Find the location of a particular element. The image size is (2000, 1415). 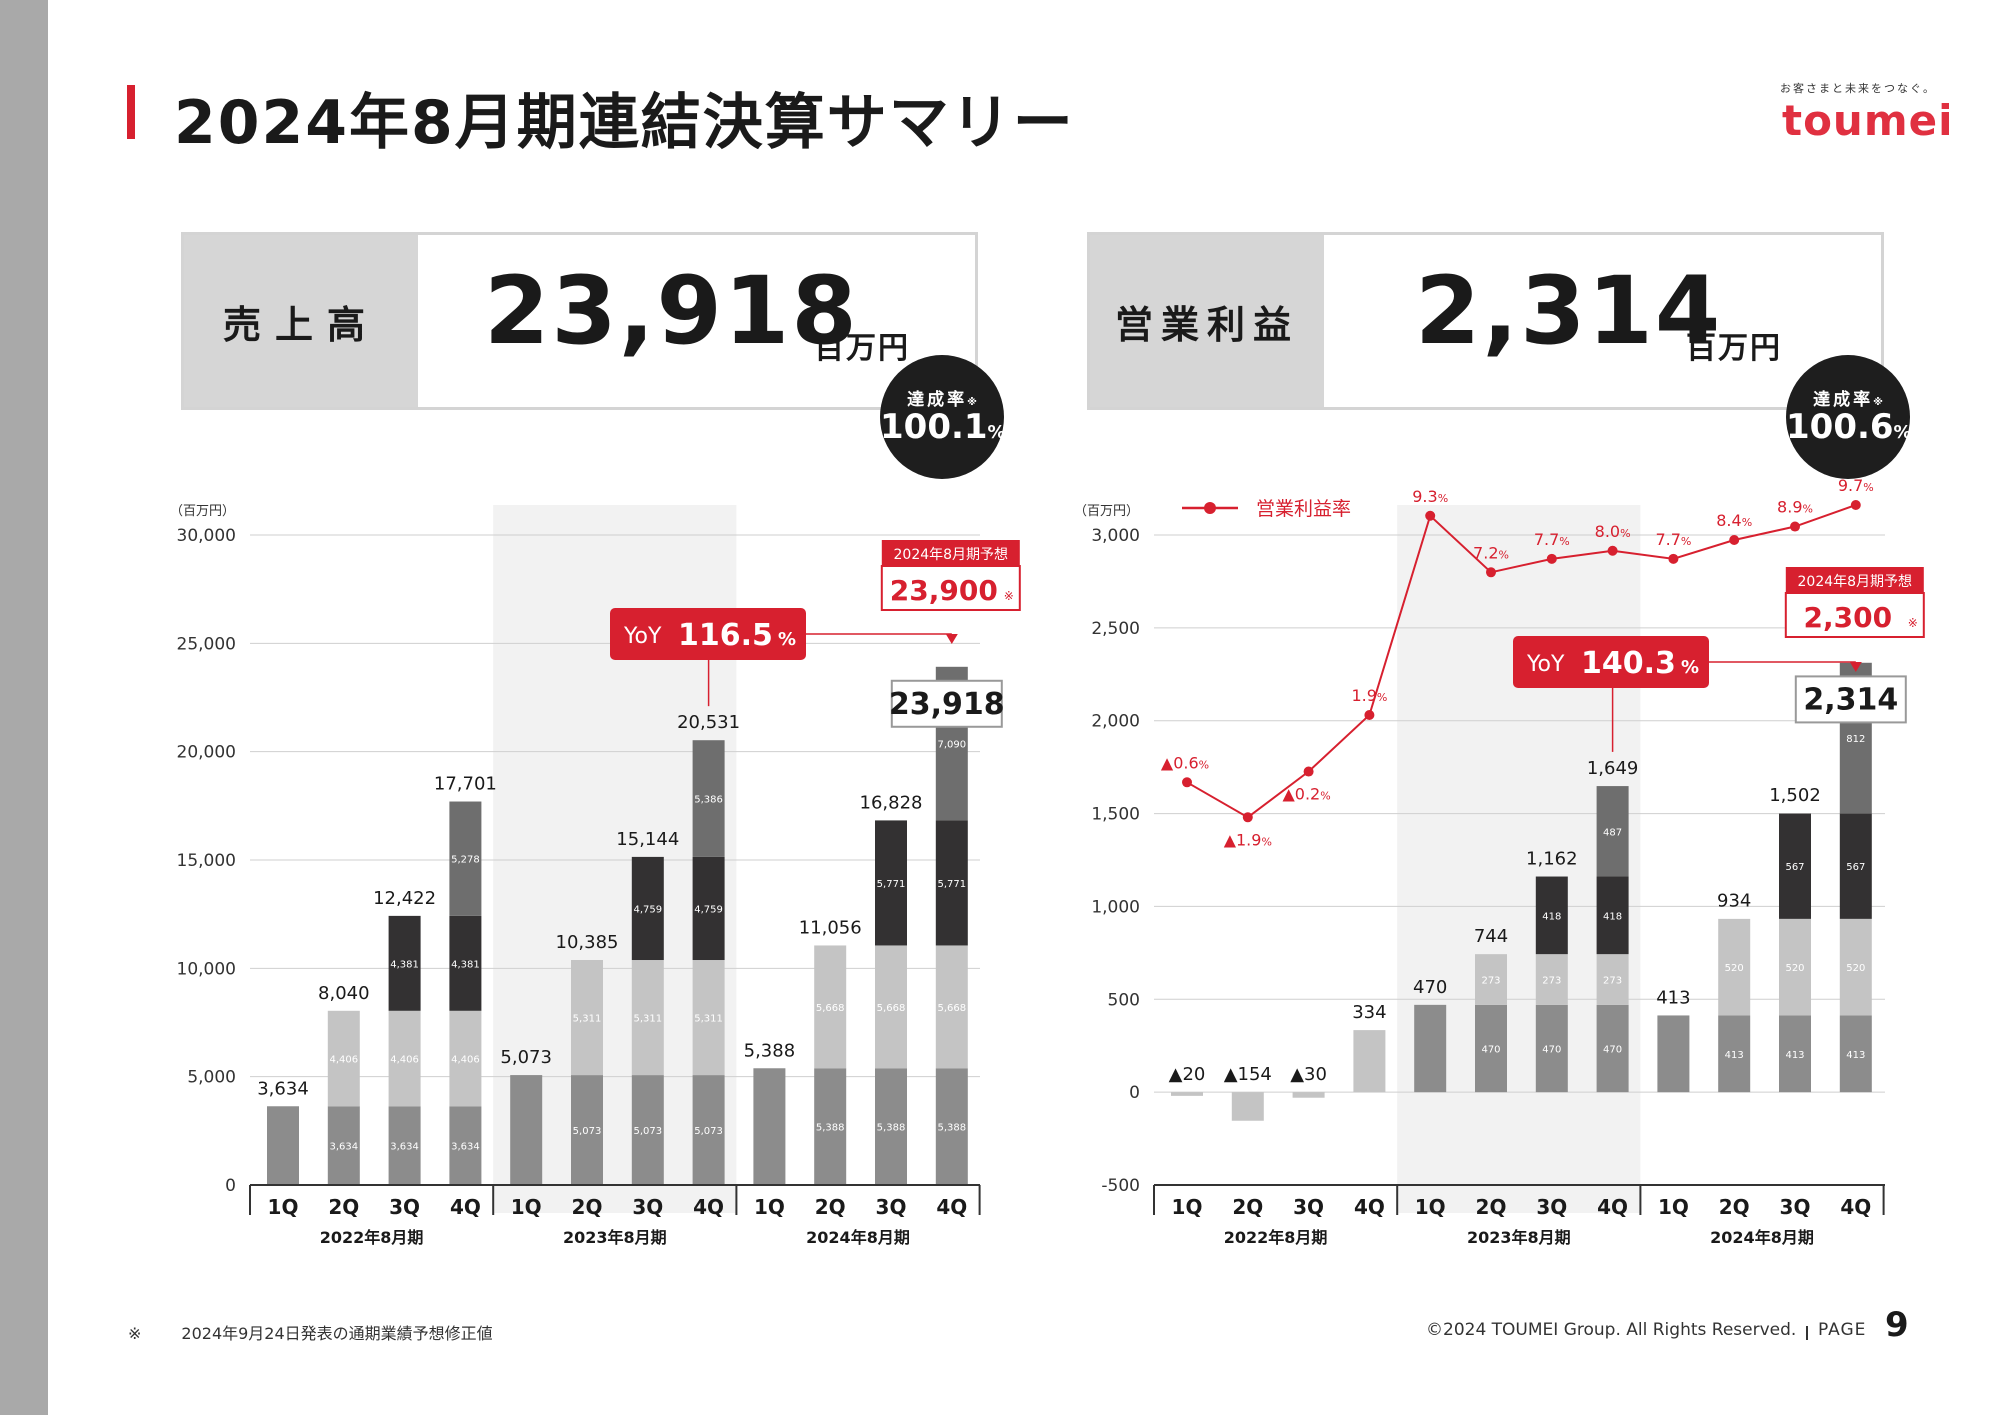

c0-final-total-box is located at coordinates (946, 703).